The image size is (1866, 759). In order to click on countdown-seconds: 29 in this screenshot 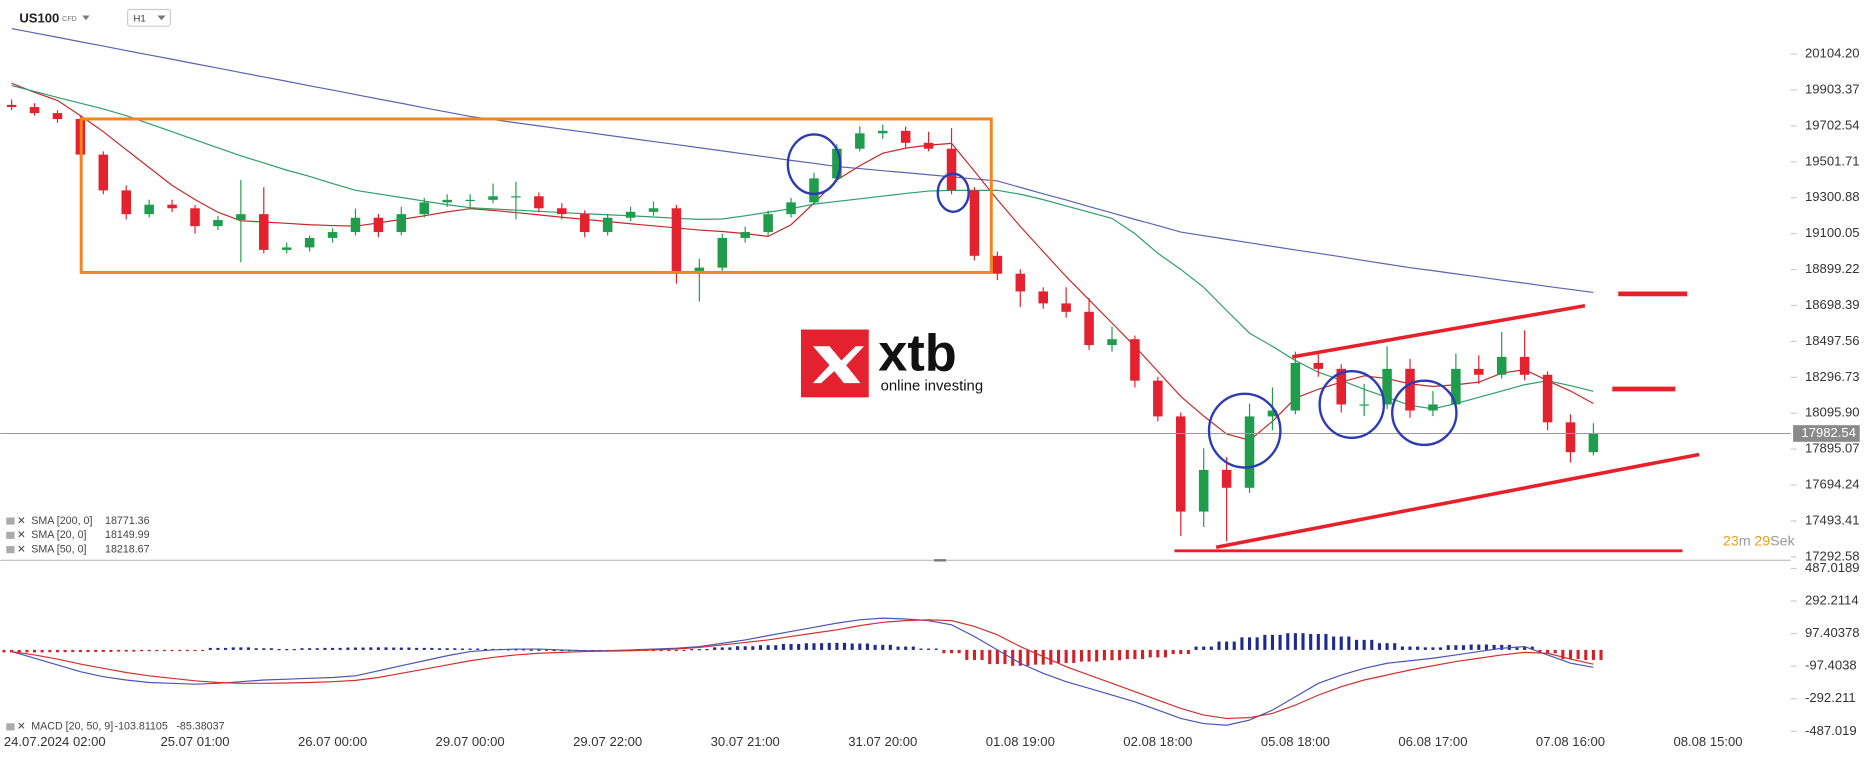, I will do `click(1762, 541)`.